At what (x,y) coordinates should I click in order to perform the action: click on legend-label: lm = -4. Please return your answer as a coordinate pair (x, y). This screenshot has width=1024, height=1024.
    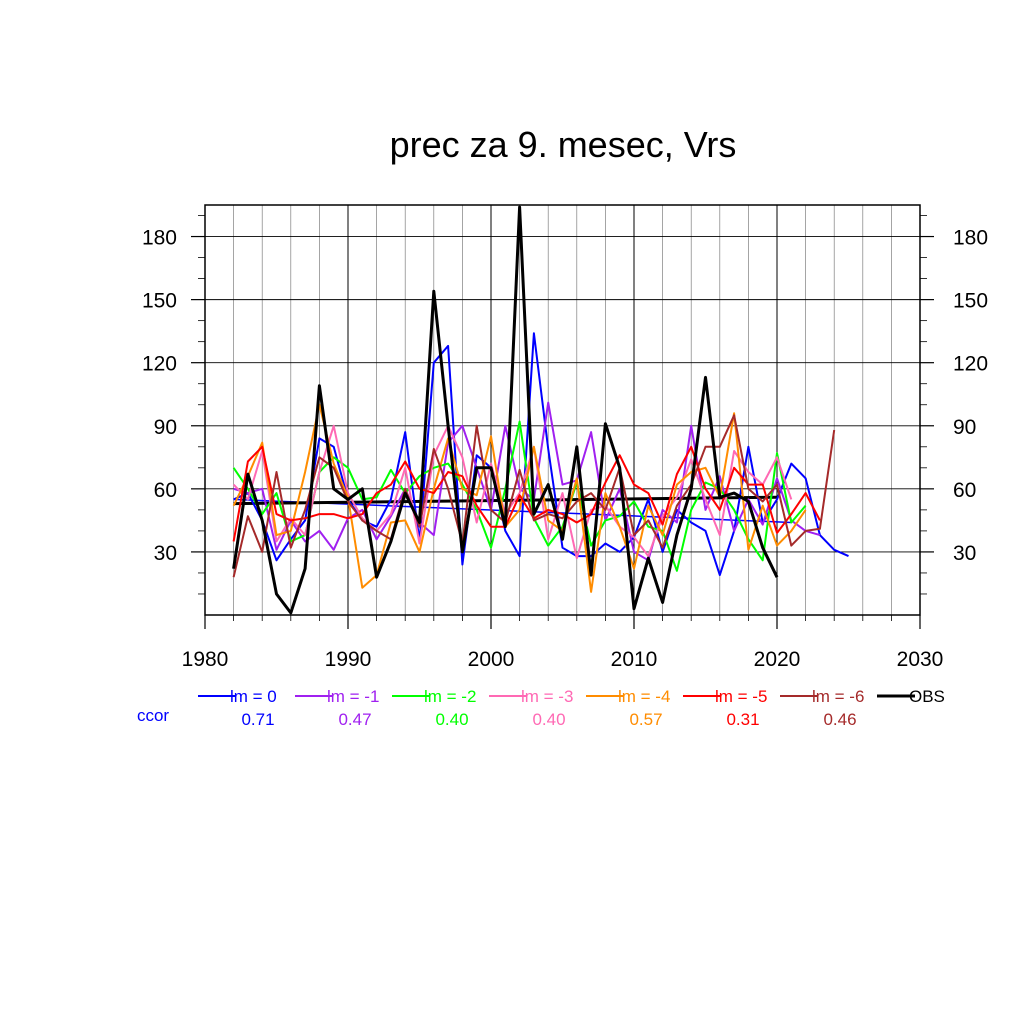
    Looking at the image, I should click on (644, 696).